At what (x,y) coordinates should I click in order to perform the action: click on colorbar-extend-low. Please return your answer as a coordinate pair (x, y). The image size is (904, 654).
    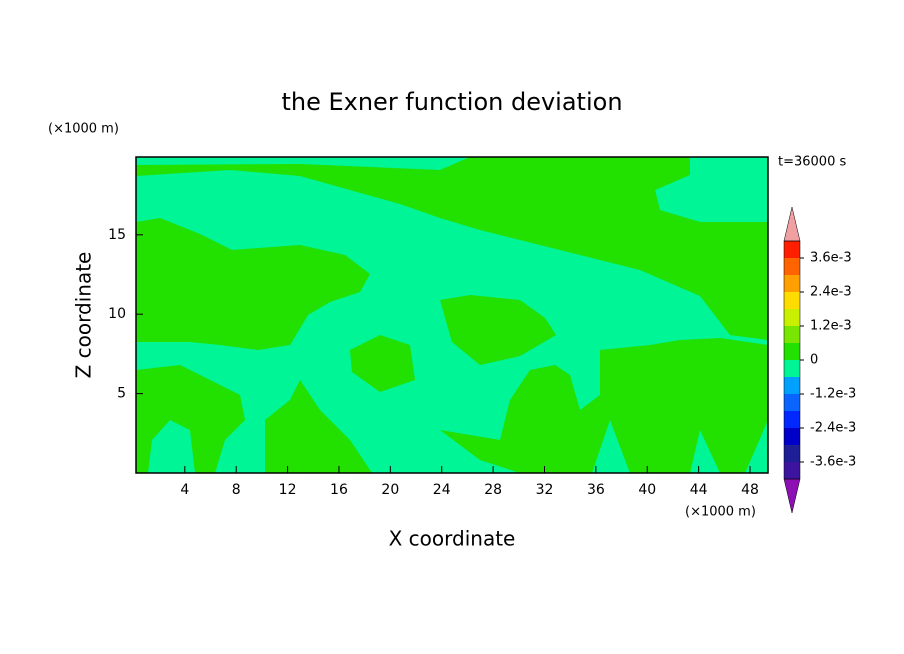
    Looking at the image, I should click on (792, 496).